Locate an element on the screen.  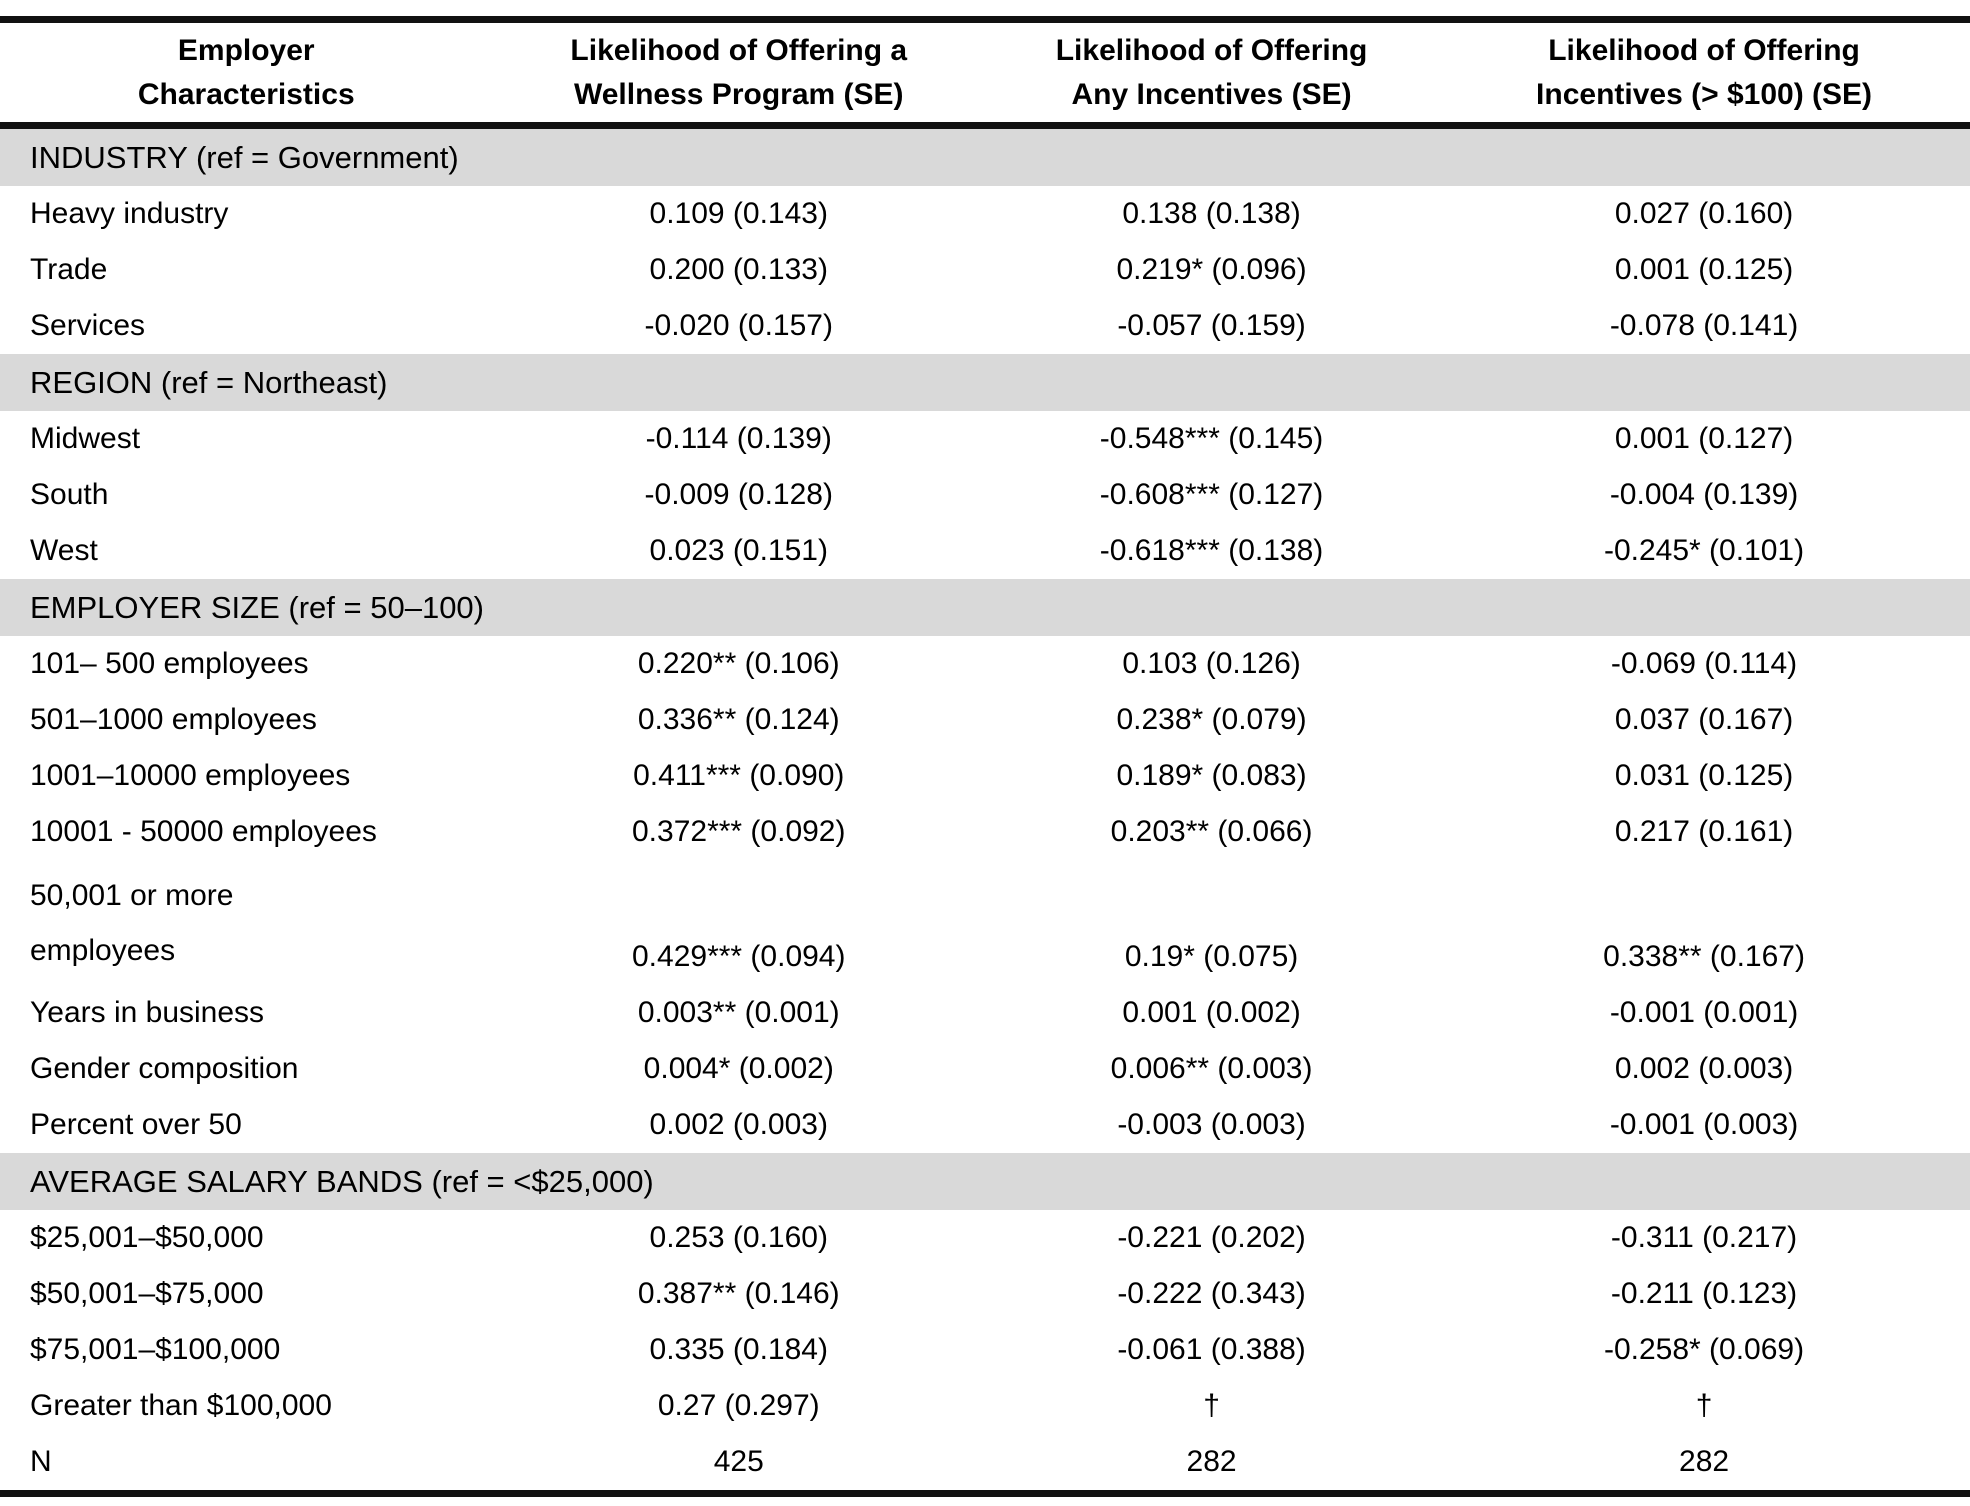
cell-value: 0.338** (0.167) is located at coordinates (1704, 956).